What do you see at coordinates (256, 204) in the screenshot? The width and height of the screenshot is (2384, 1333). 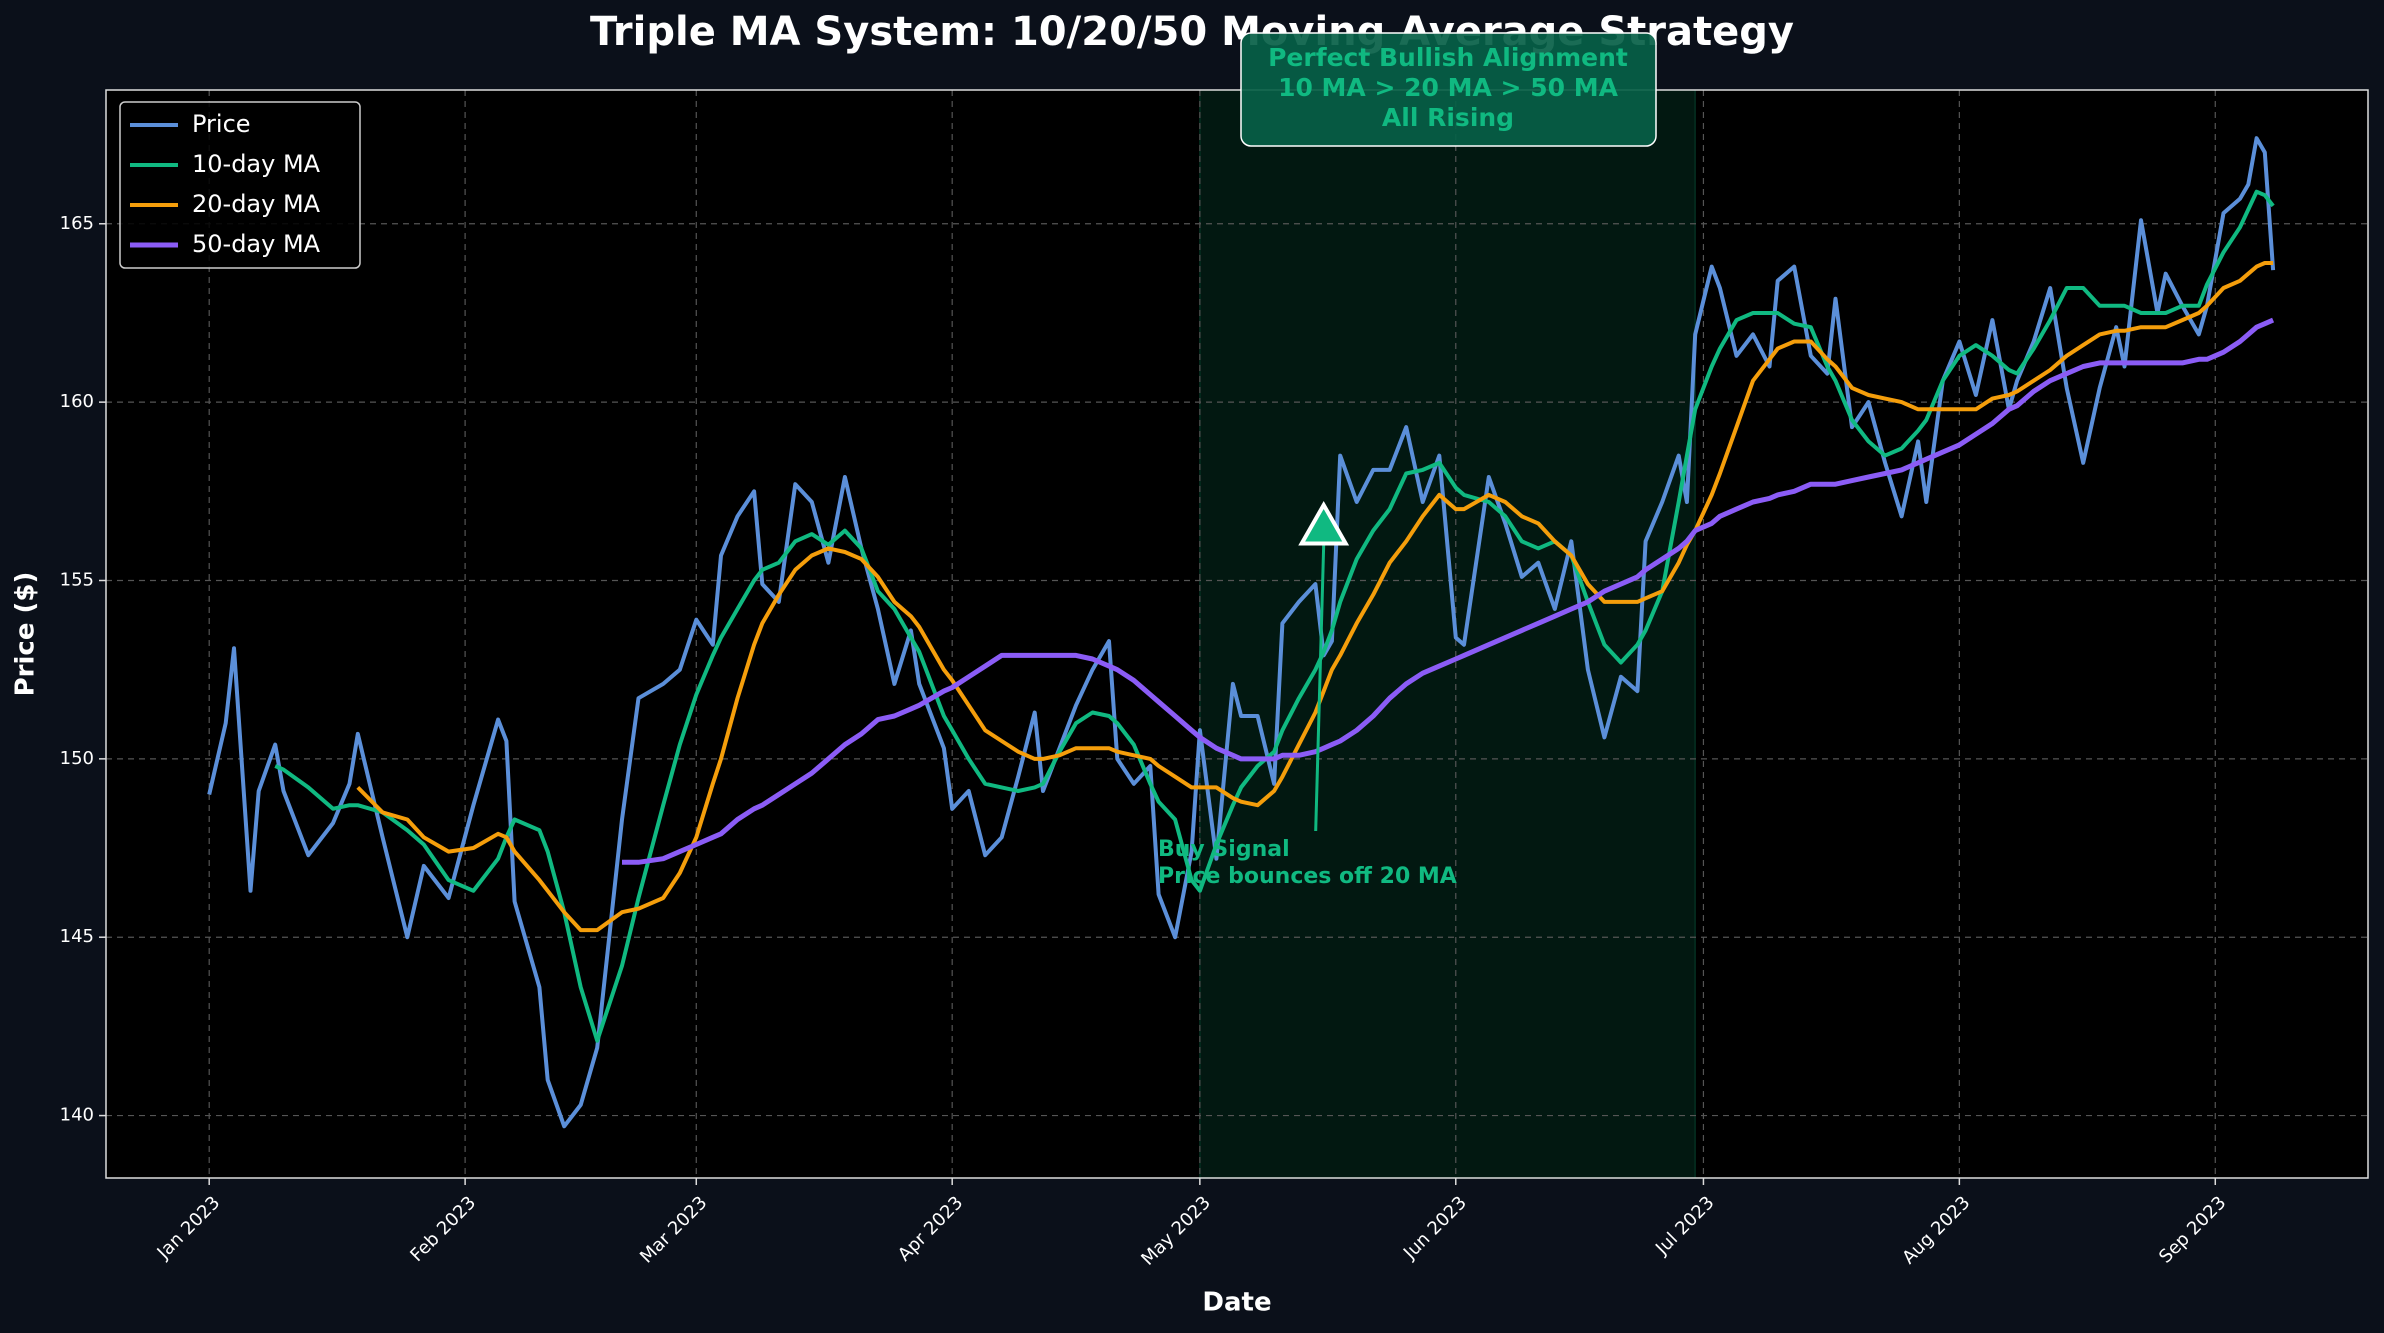 I see `legend-label: 20-day MA` at bounding box center [256, 204].